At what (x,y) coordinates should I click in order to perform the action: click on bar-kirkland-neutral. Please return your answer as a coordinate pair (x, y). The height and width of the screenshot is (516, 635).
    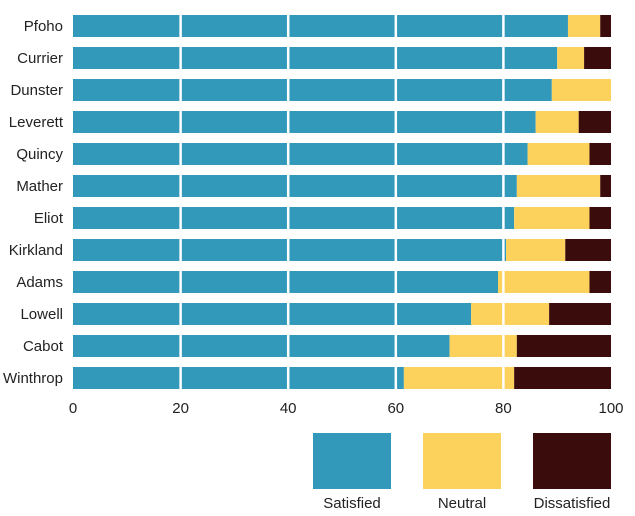
    Looking at the image, I should click on (536, 250).